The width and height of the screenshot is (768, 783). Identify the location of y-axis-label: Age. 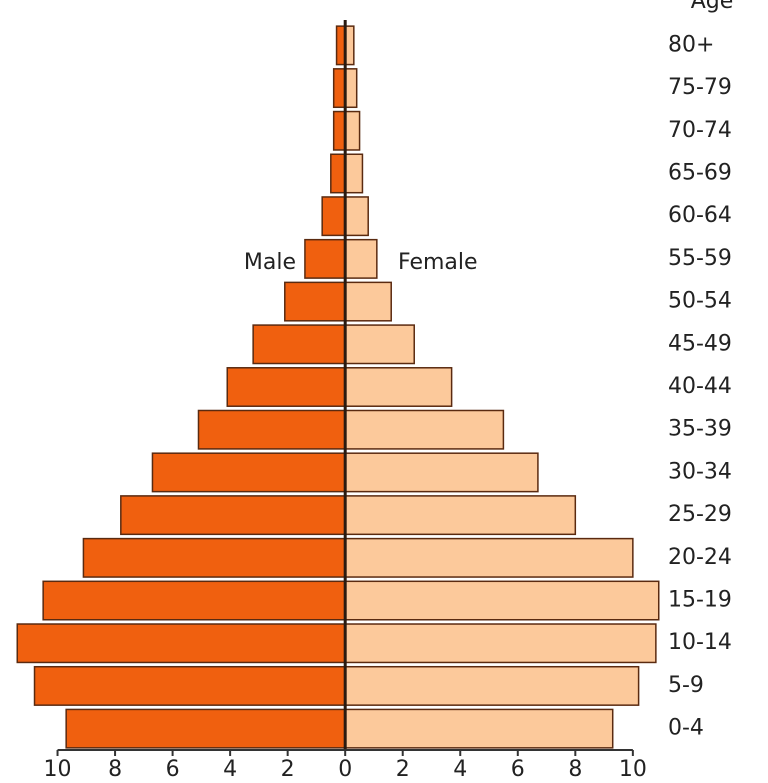
(712, 7).